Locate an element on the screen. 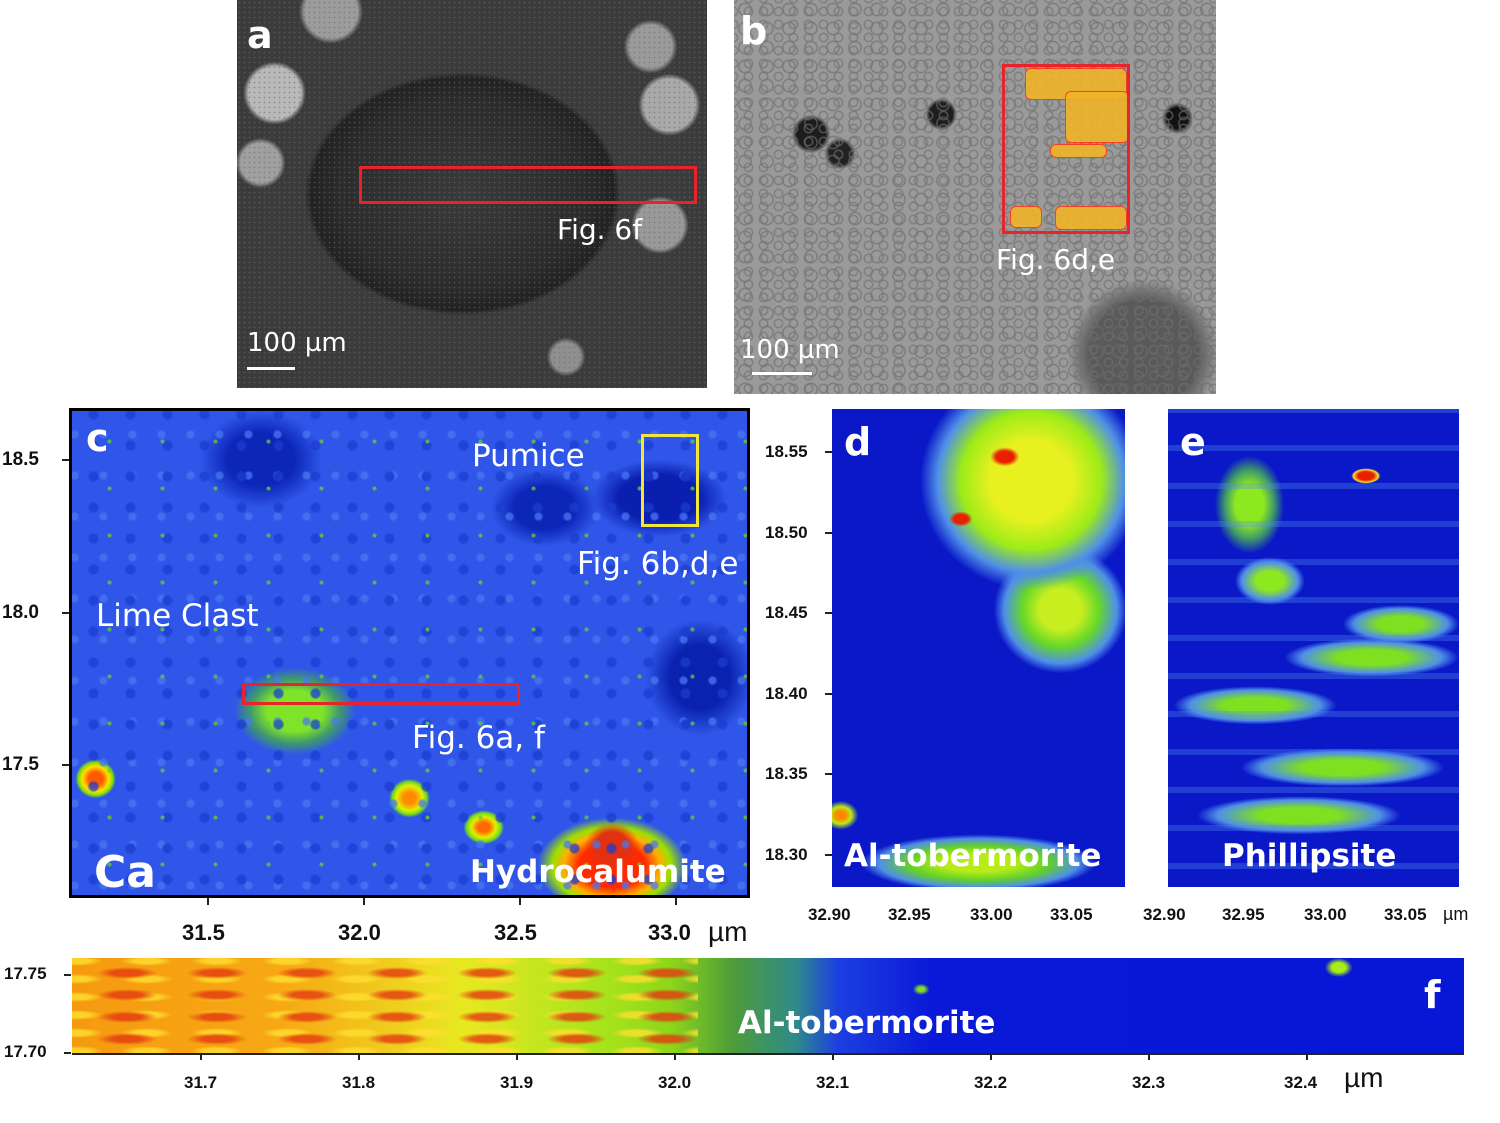 Image resolution: width=1500 pixels, height=1123 pixels. panel-letter-c: c is located at coordinates (97, 438).